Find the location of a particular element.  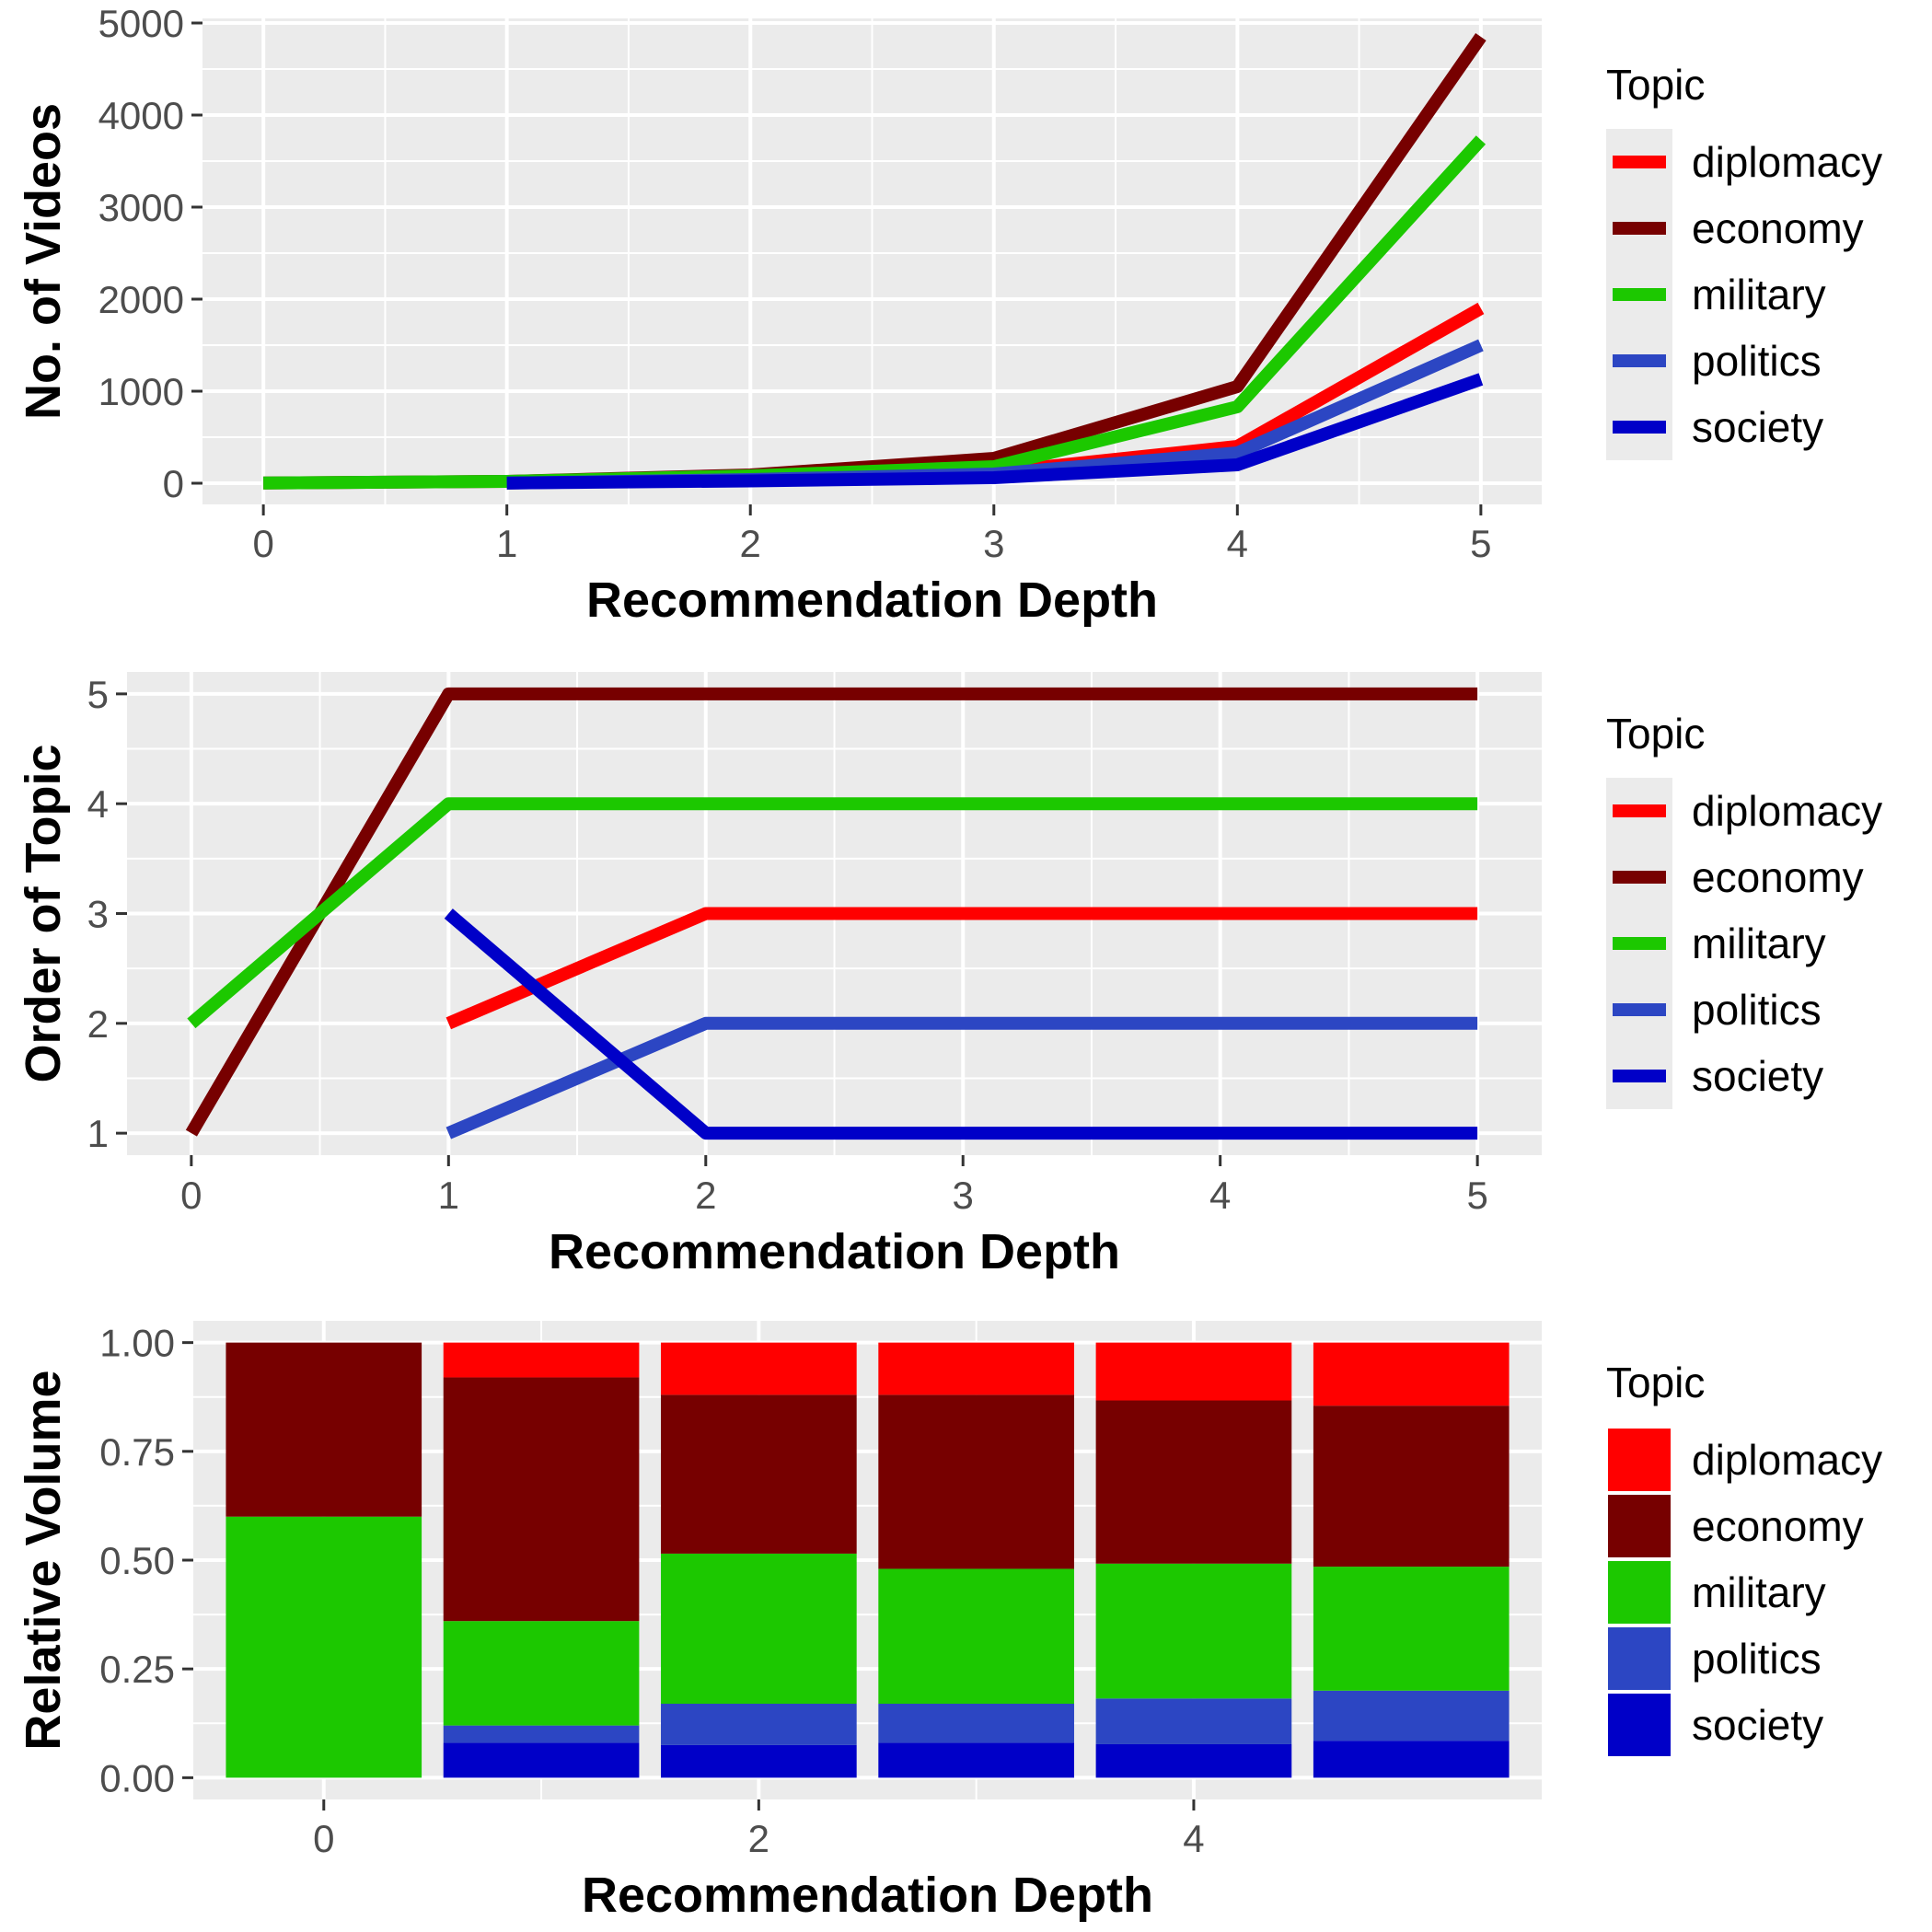

y-tick-label: 0.25 is located at coordinates (137, 1670).